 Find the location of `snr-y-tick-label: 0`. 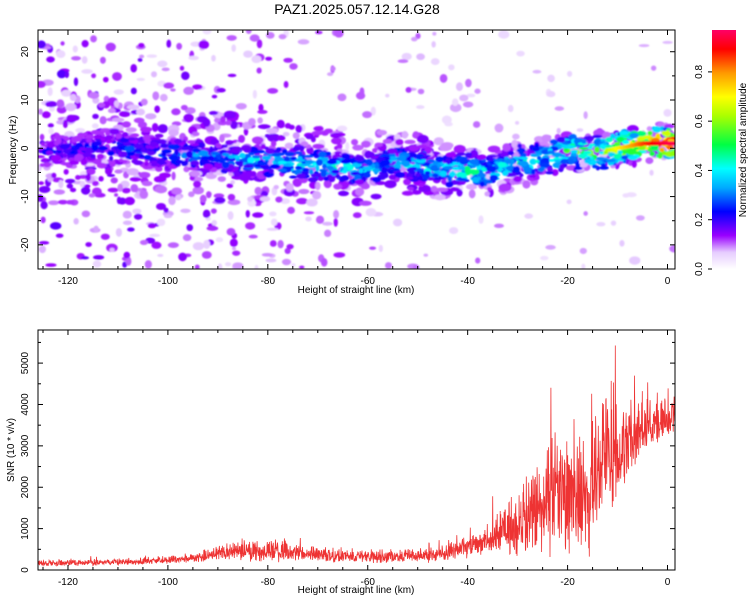

snr-y-tick-label: 0 is located at coordinates (25, 570).